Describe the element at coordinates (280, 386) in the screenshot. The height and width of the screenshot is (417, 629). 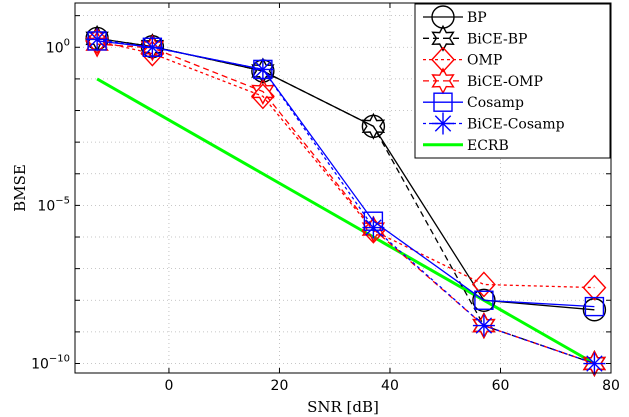
I see `x-tick-label: 20` at that location.